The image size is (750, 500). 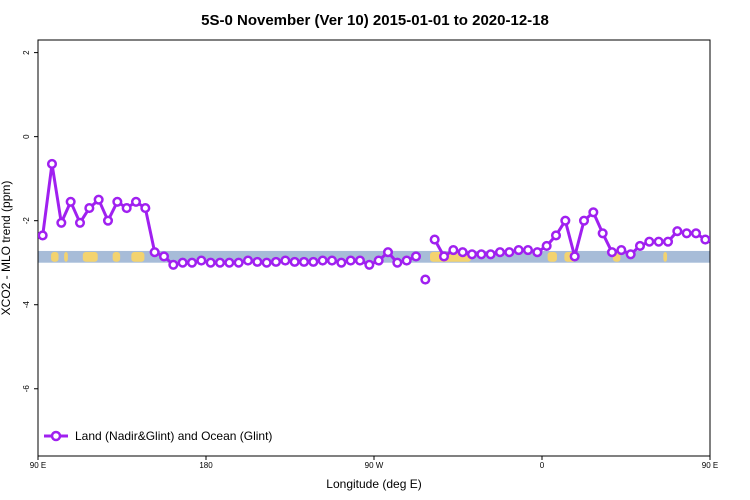 I want to click on y-tick-label: -2, so click(x=26, y=221).